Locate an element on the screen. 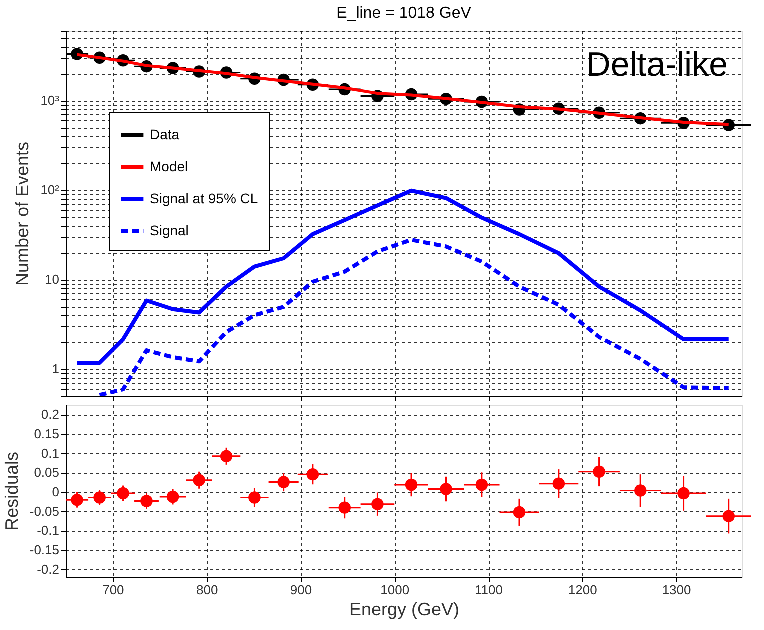  y-tick-label: 0.15 is located at coordinates (47, 434).